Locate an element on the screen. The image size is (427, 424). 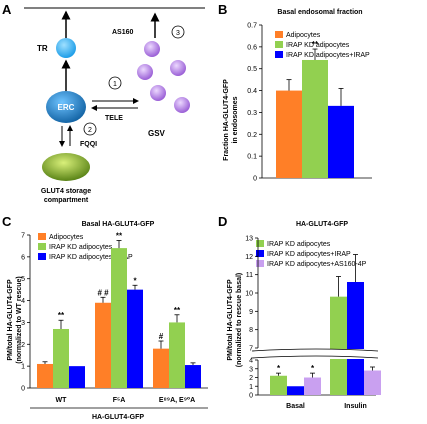
step-2-badge is located at coordinates (90, 129).